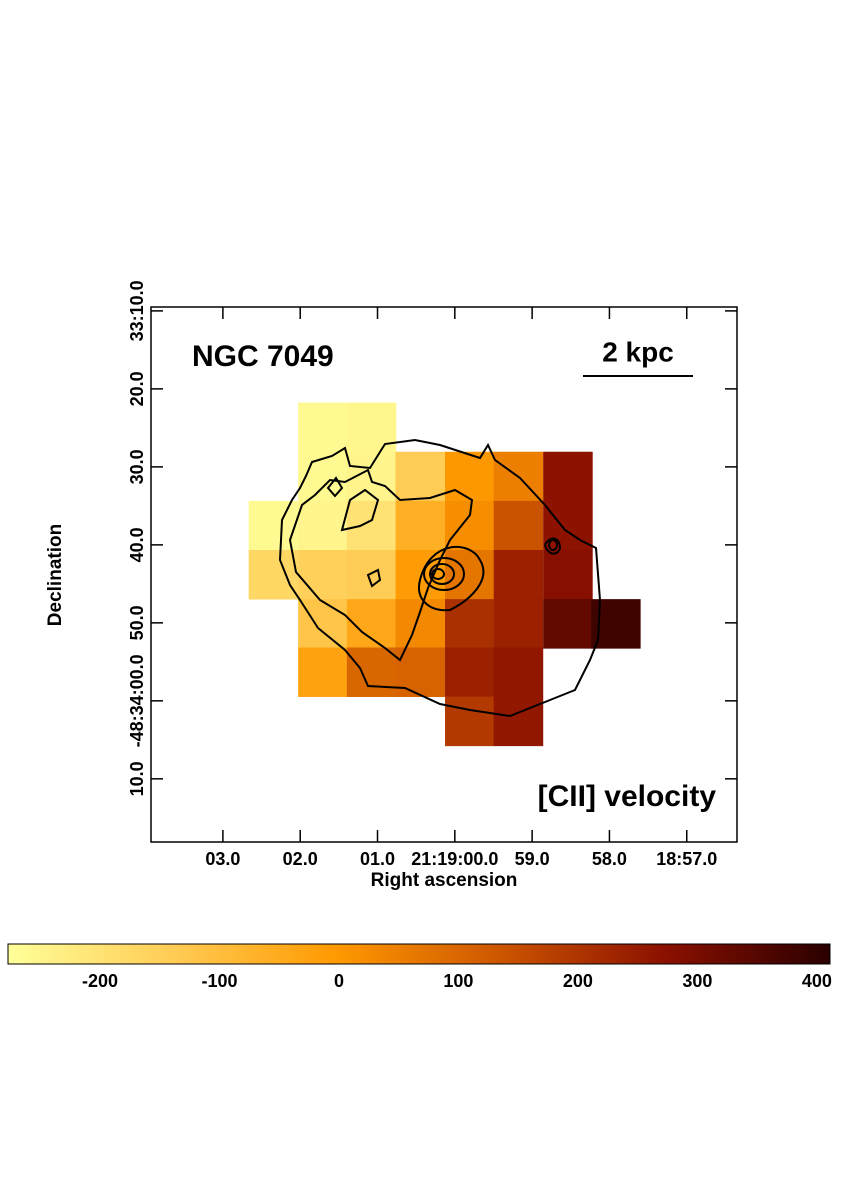  I want to click on x-axis-label: Right ascension, so click(444, 880).